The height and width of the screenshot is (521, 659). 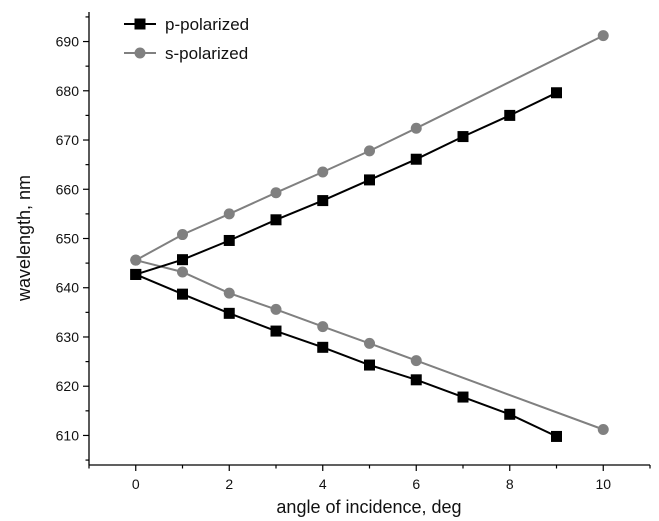 What do you see at coordinates (603, 484) in the screenshot?
I see `x-tick-label: 10` at bounding box center [603, 484].